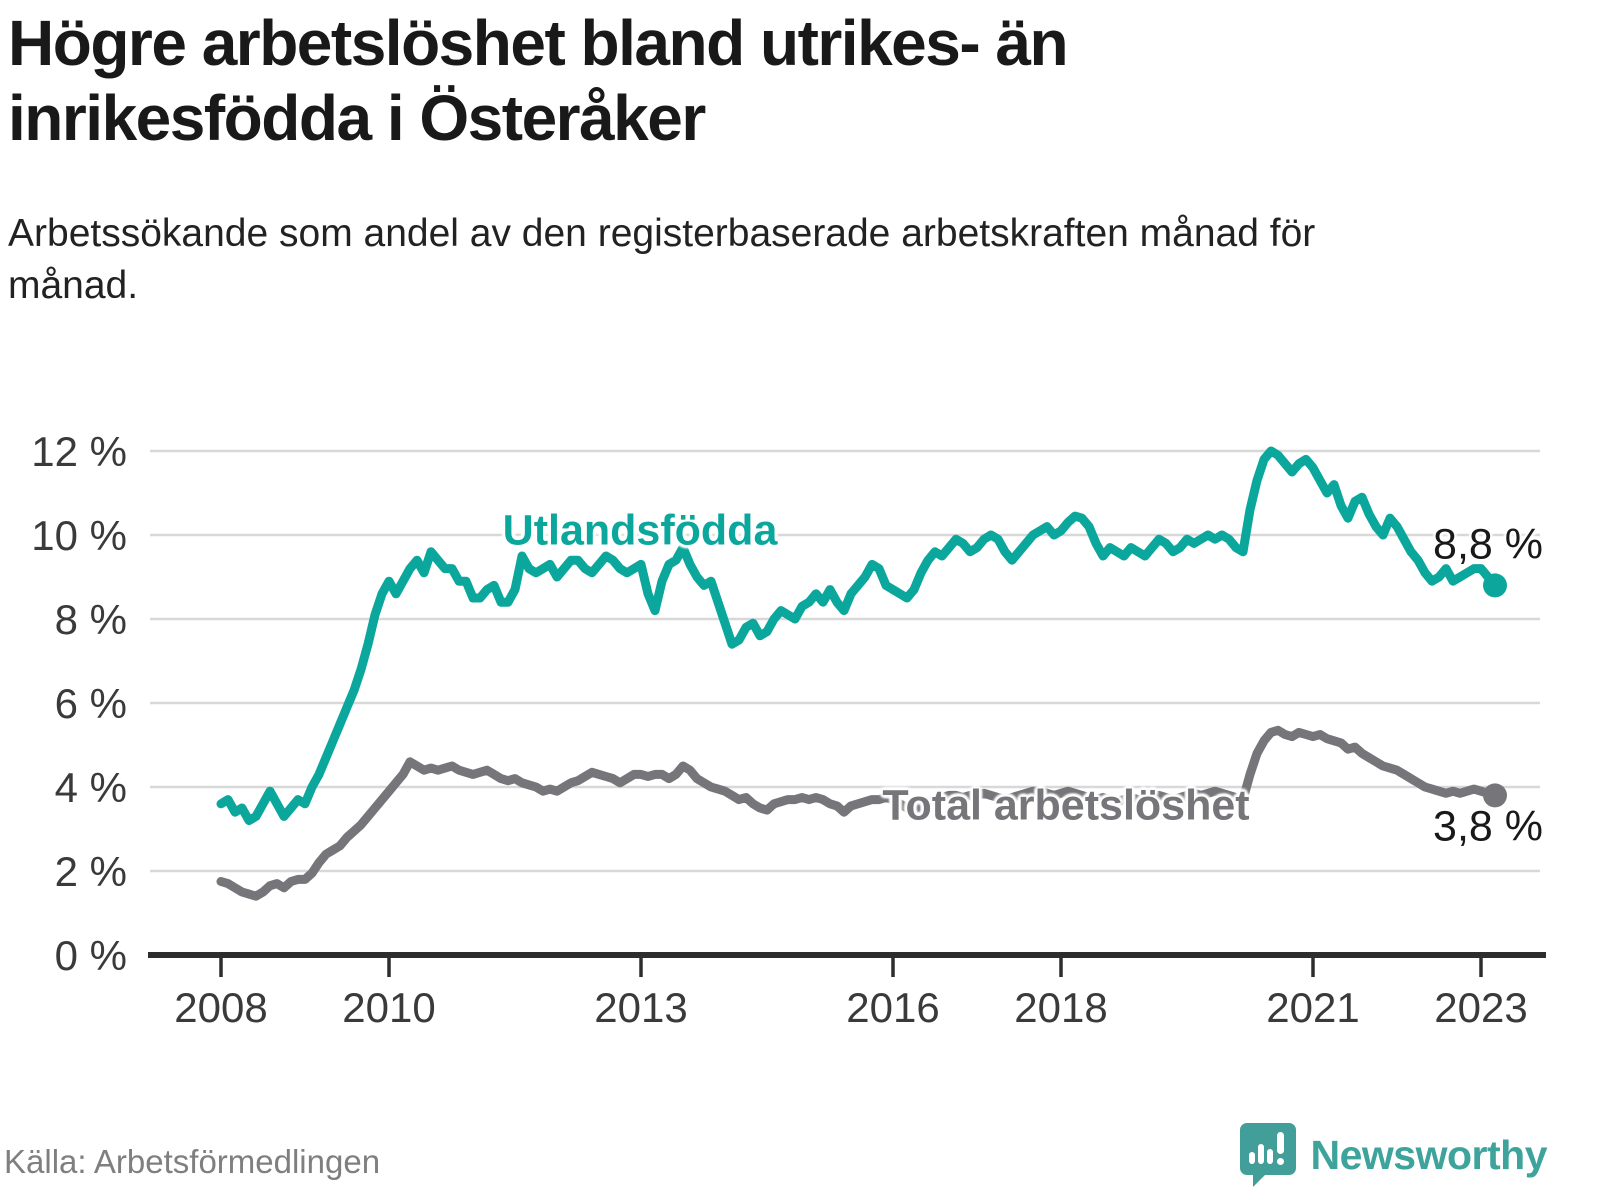  What do you see at coordinates (1488, 544) in the screenshot?
I see `end-value-label-utlandsfodda: 8,8 %` at bounding box center [1488, 544].